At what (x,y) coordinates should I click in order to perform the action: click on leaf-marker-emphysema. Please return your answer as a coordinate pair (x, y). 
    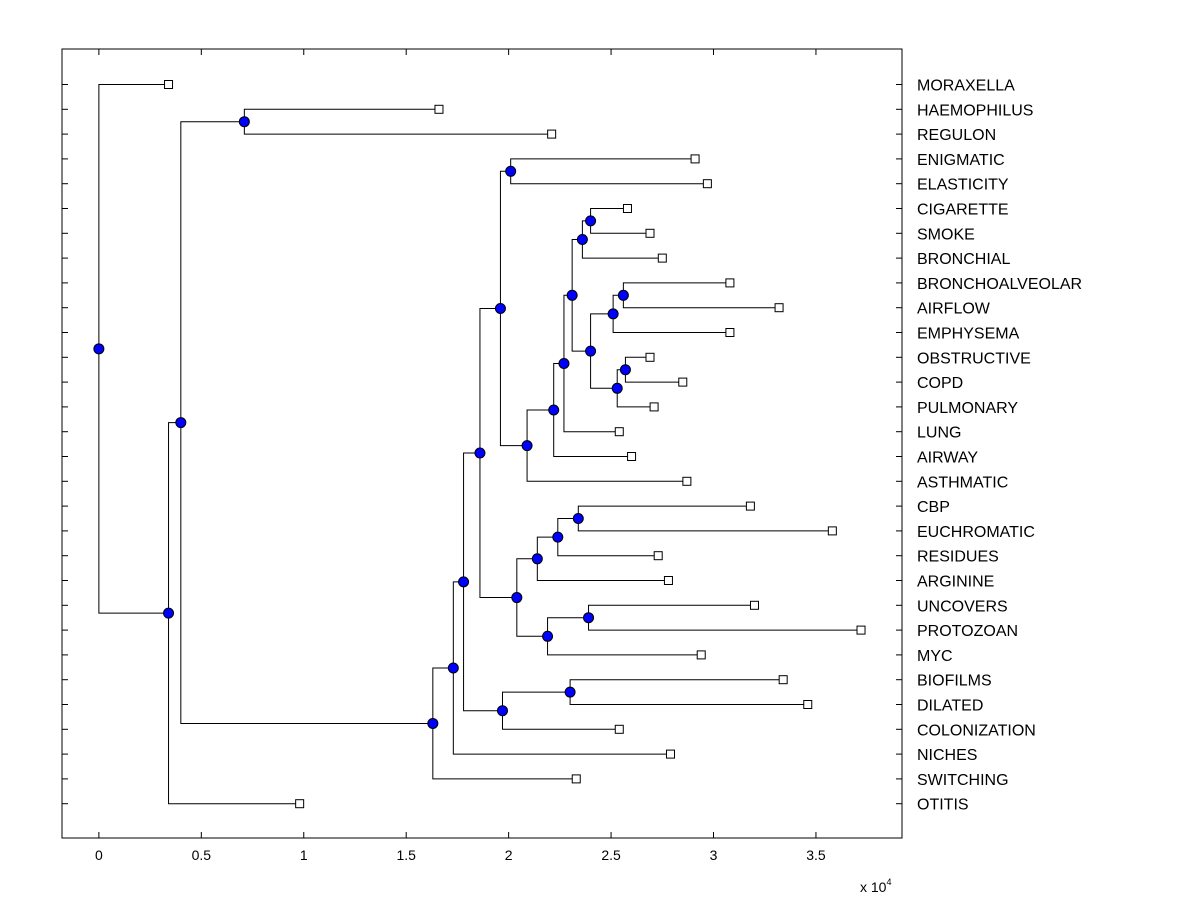
    Looking at the image, I should click on (730, 332).